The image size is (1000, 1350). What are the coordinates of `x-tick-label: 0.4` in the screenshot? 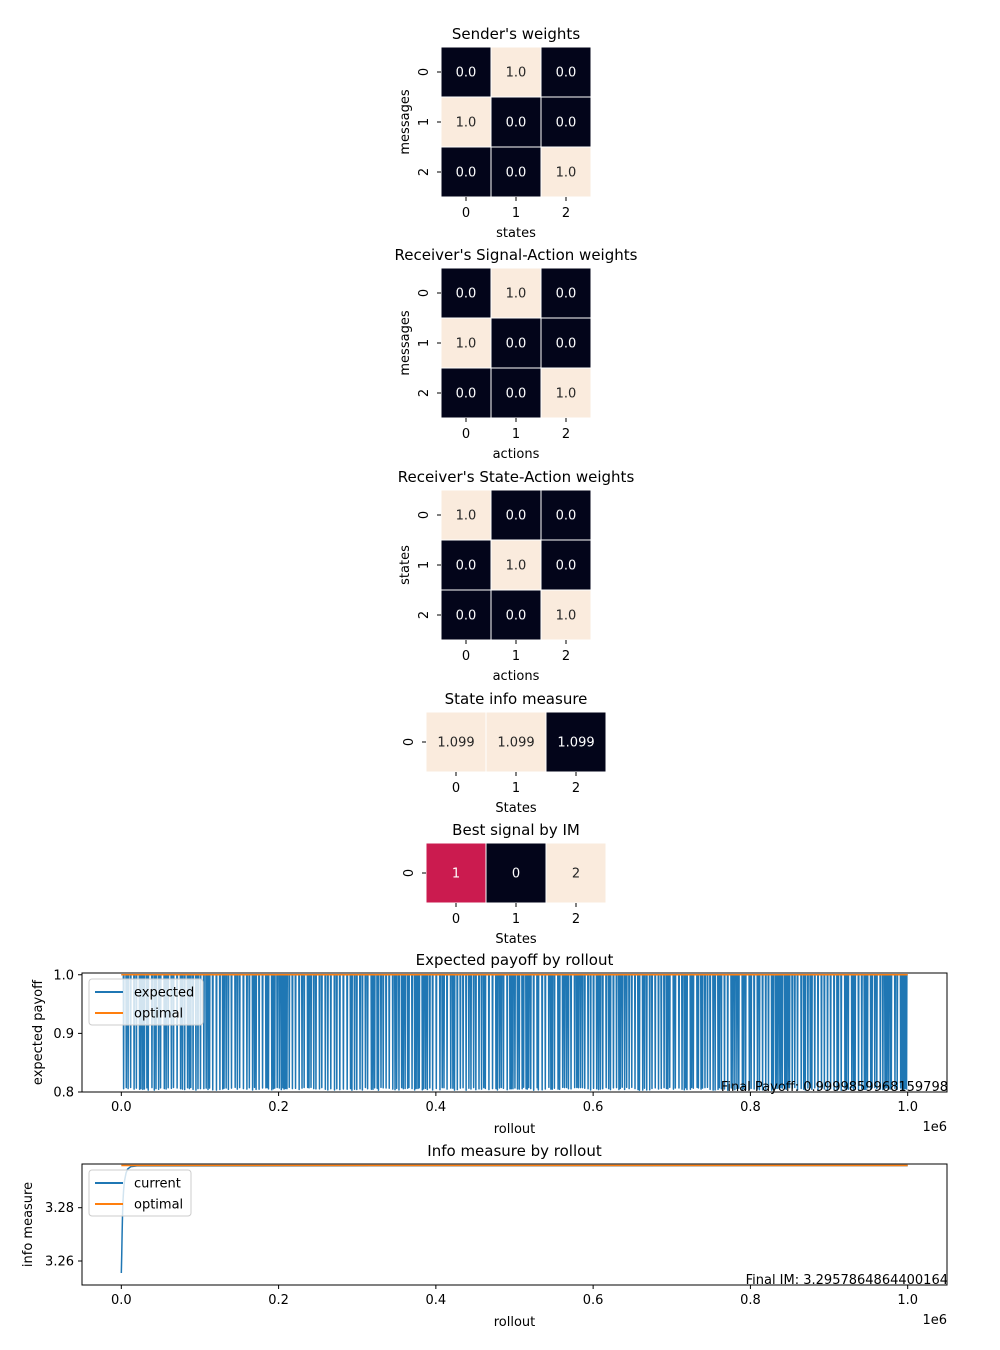 It's located at (436, 1107).